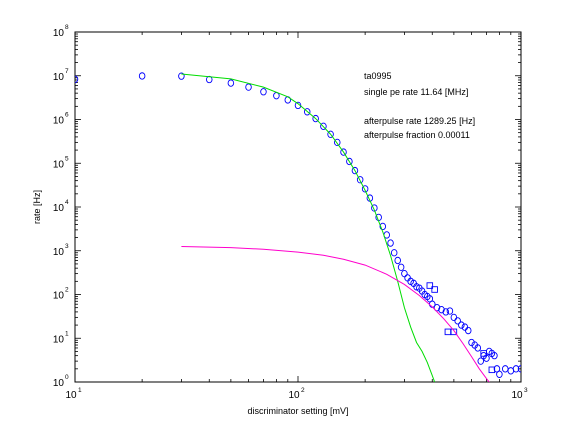  I want to click on annotation-afterpulse-rate: afterpulse rate 1289.25 [Hz], so click(419, 121).